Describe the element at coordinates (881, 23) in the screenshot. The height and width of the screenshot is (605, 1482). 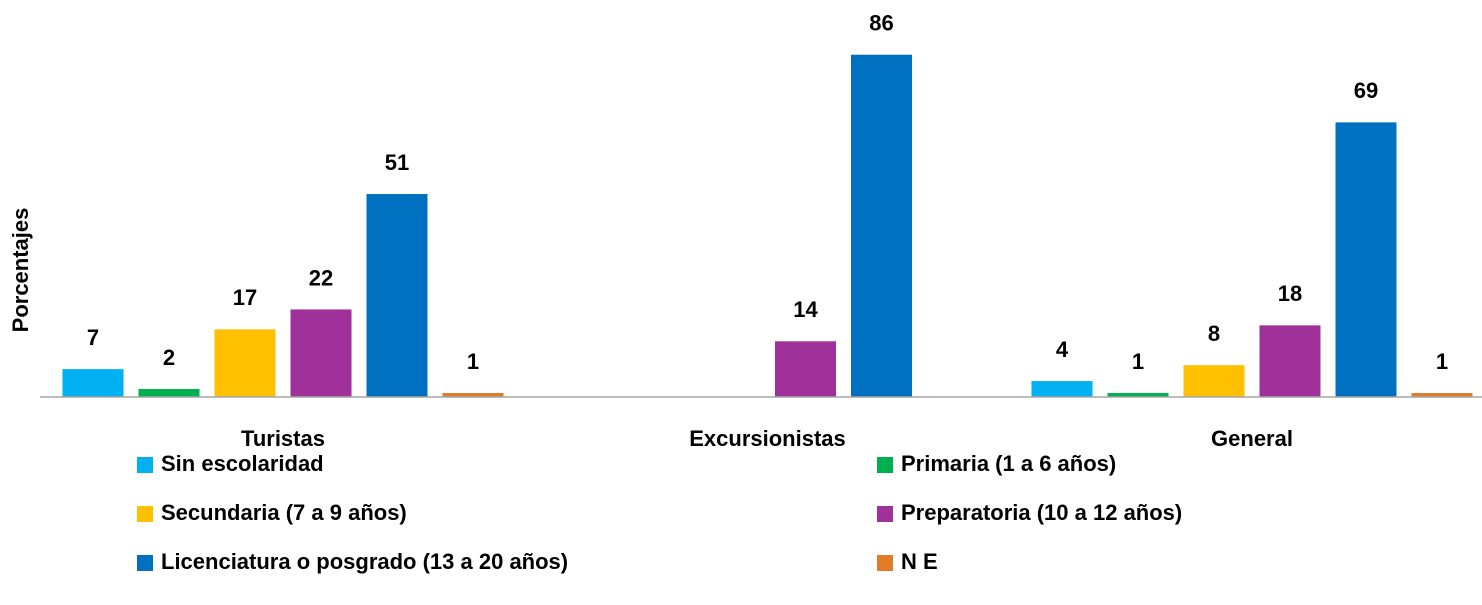
I see `data-label: 86` at that location.